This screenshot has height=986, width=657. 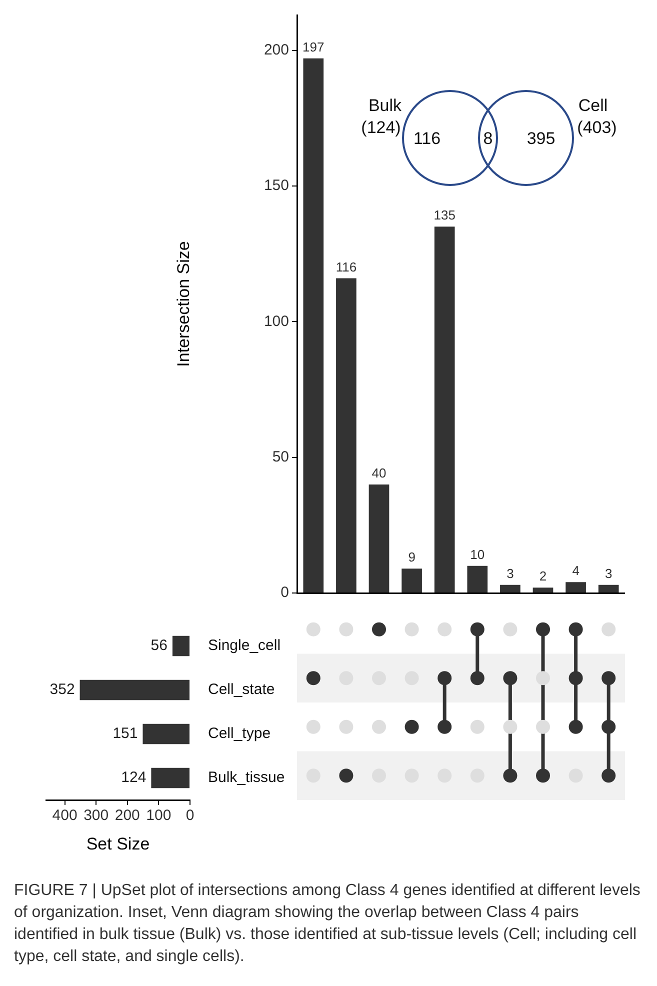 I want to click on data-label: 124, so click(x=133, y=777).